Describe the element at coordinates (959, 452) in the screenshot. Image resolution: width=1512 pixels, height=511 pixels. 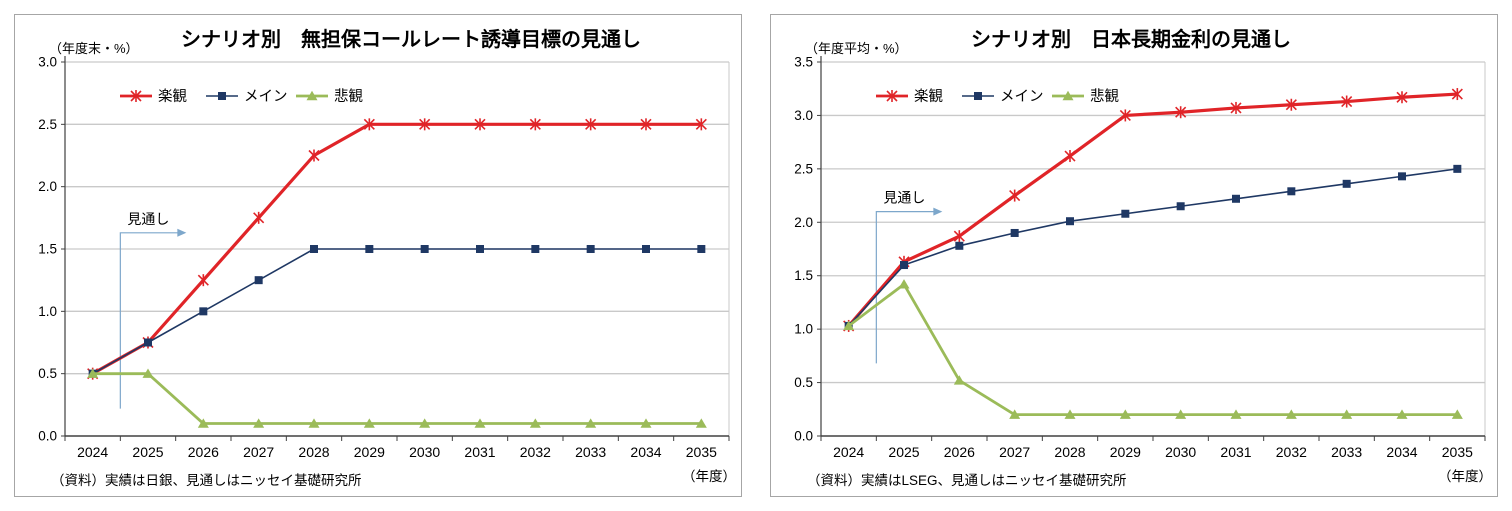
I see `x-tick-label: 2026` at that location.